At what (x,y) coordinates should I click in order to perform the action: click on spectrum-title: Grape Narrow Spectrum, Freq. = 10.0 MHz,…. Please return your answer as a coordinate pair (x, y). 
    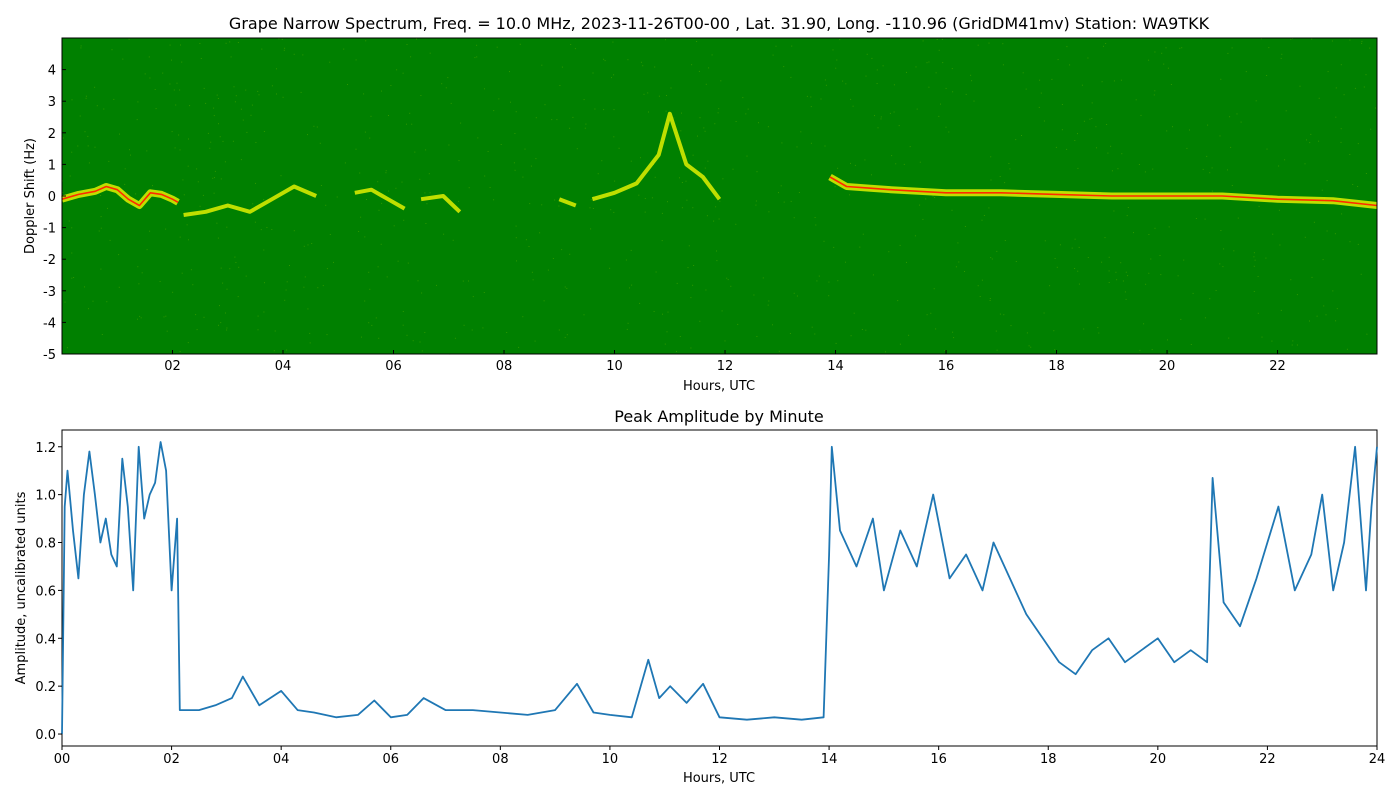
    Looking at the image, I should click on (719, 23).